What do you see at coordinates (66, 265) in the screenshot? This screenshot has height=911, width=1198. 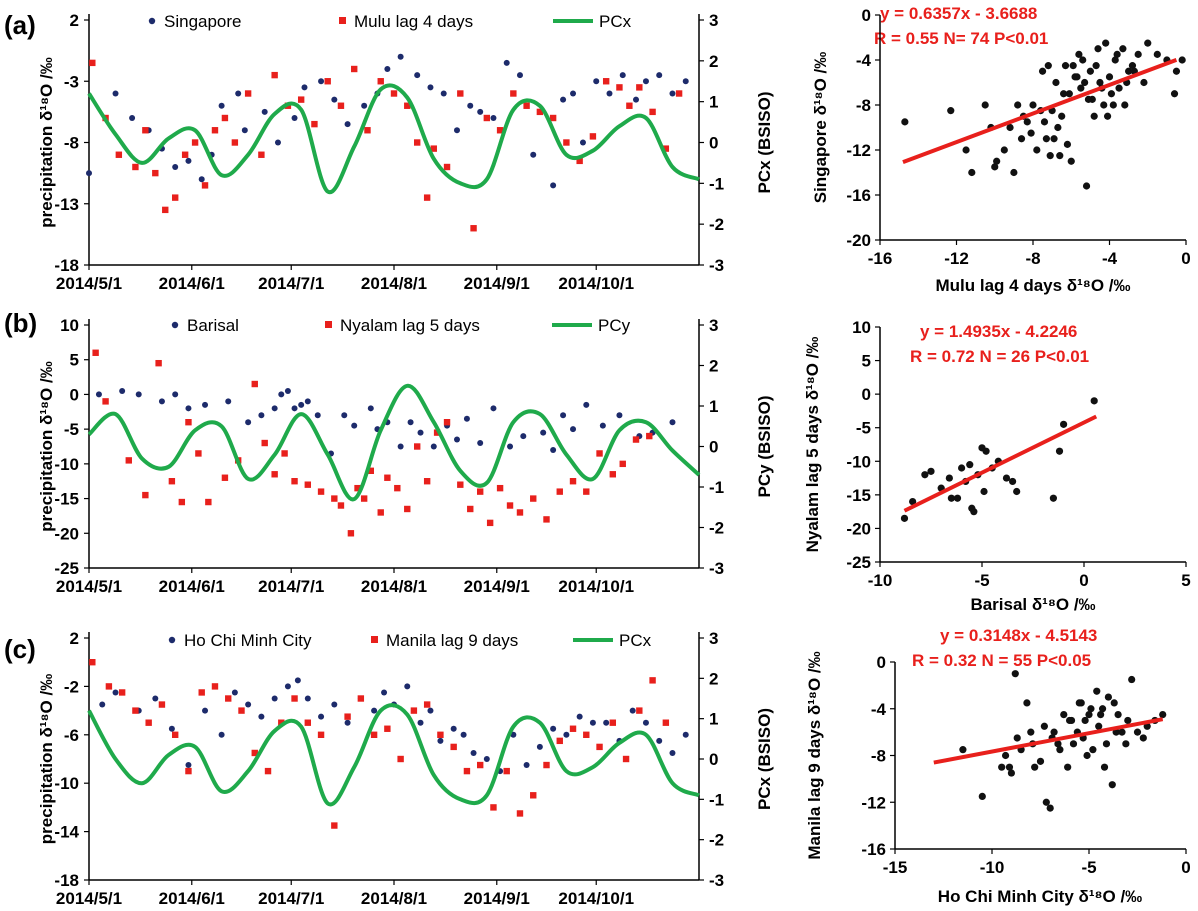 I see `y-tick-label: -18` at bounding box center [66, 265].